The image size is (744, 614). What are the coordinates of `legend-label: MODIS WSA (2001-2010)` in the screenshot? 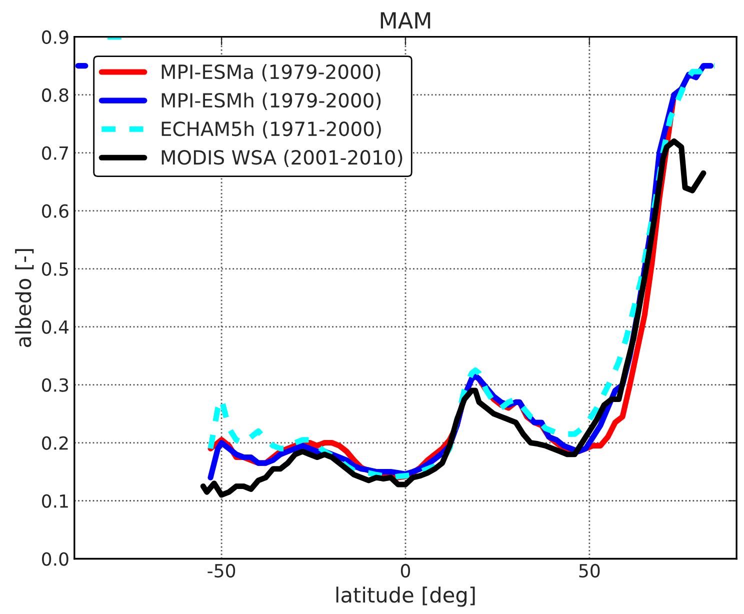 It's located at (282, 159).